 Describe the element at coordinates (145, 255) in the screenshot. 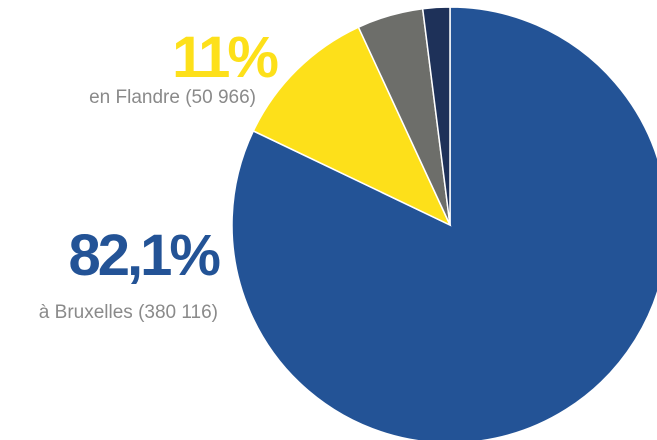

I see `slice-percent: 82,1%` at that location.